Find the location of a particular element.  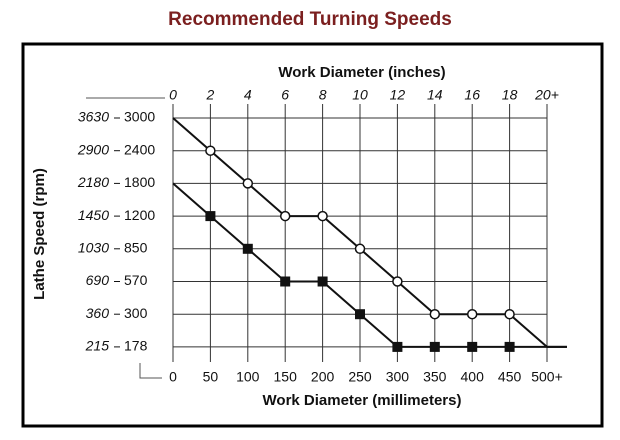

x2-tick-label: 6 is located at coordinates (285, 95).